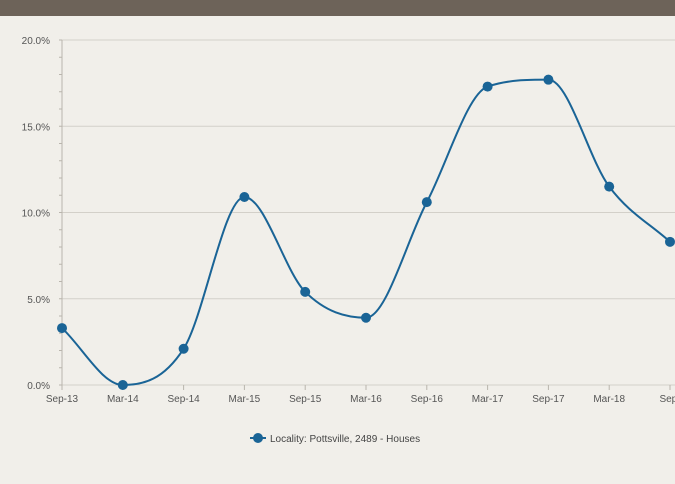 The width and height of the screenshot is (675, 484). What do you see at coordinates (345, 439) in the screenshot?
I see `legend-label: Locality: Pottsville, 2489 - Houses` at bounding box center [345, 439].